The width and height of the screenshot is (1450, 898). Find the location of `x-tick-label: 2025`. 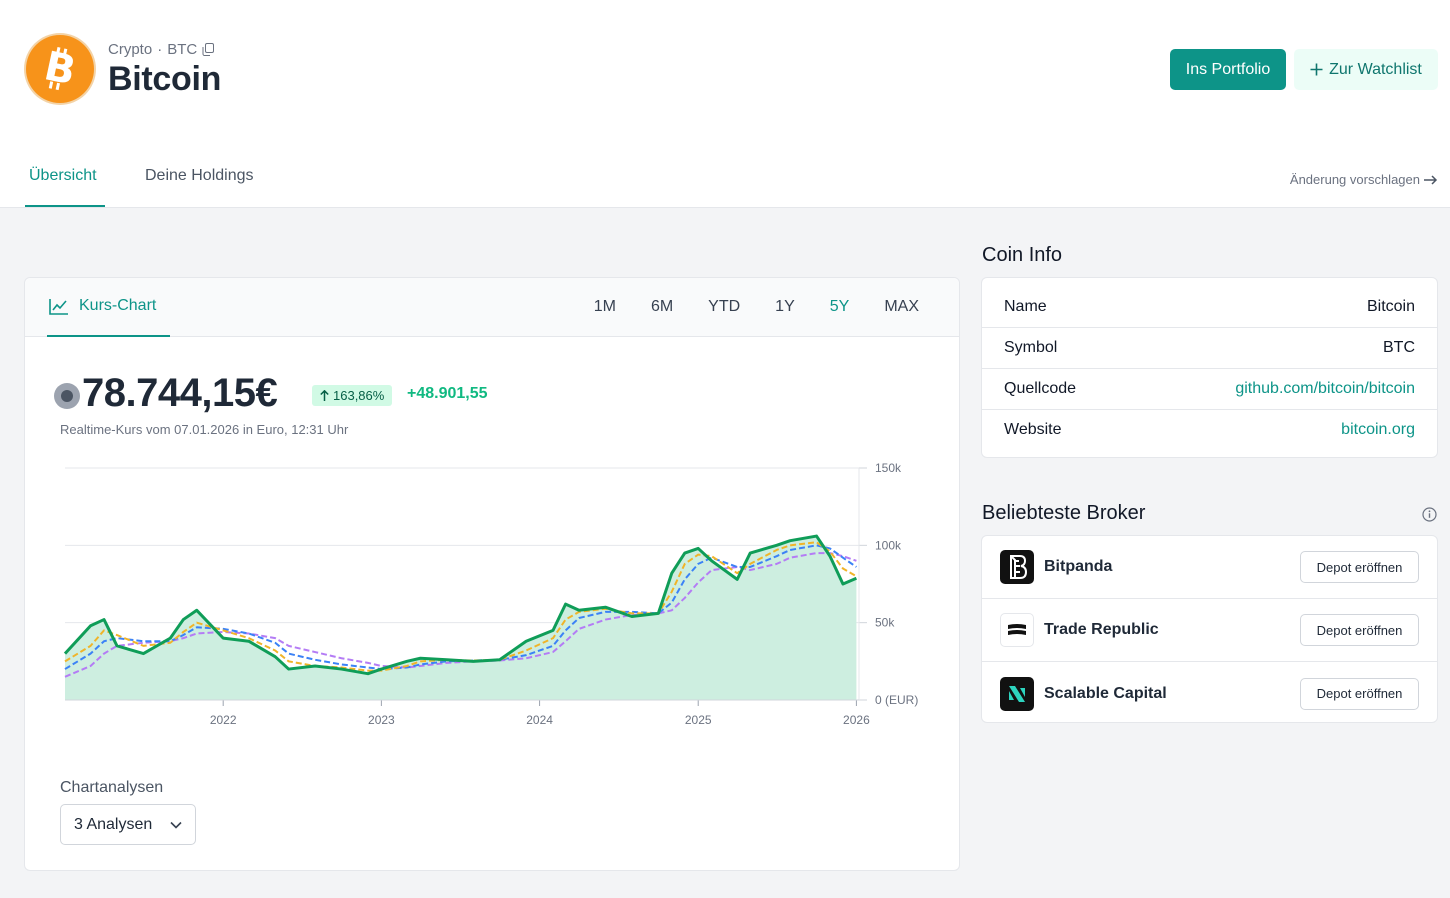

x-tick-label: 2025 is located at coordinates (698, 720).